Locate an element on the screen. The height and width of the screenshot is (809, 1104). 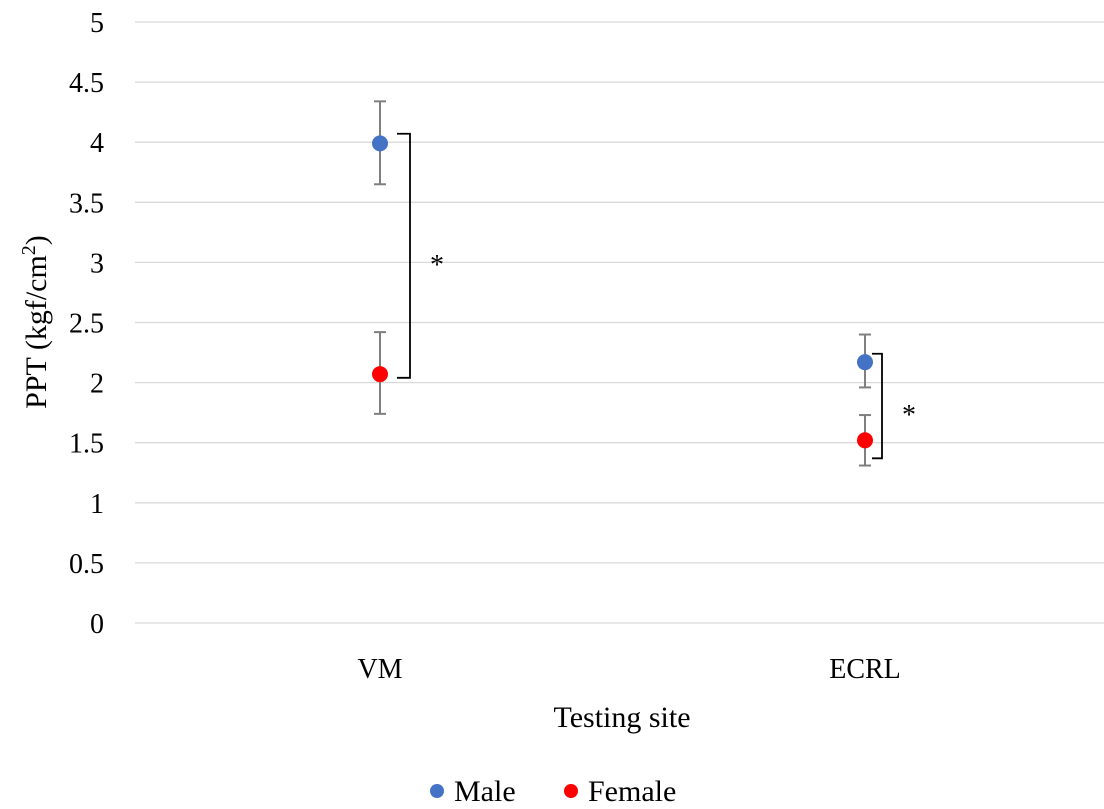
legend-male-marker is located at coordinates (437, 791).